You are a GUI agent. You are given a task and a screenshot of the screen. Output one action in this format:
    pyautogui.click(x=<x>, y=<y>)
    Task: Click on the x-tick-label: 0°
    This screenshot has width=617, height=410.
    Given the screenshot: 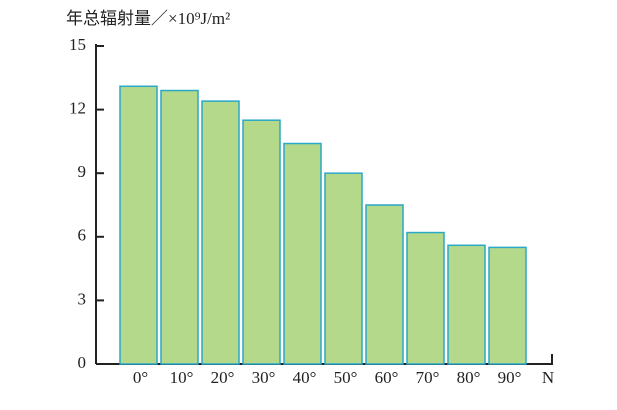 What is the action you would take?
    pyautogui.click(x=140, y=377)
    